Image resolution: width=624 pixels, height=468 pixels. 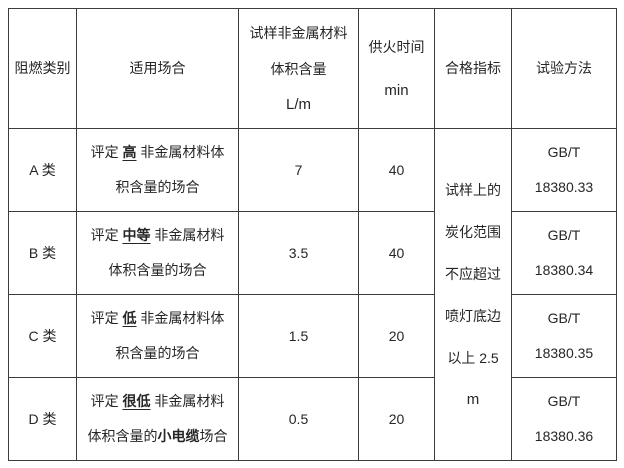 I want to click on occasion-cell: 评定 高 非金属材料体 积含量的场合, so click(x=157, y=170).